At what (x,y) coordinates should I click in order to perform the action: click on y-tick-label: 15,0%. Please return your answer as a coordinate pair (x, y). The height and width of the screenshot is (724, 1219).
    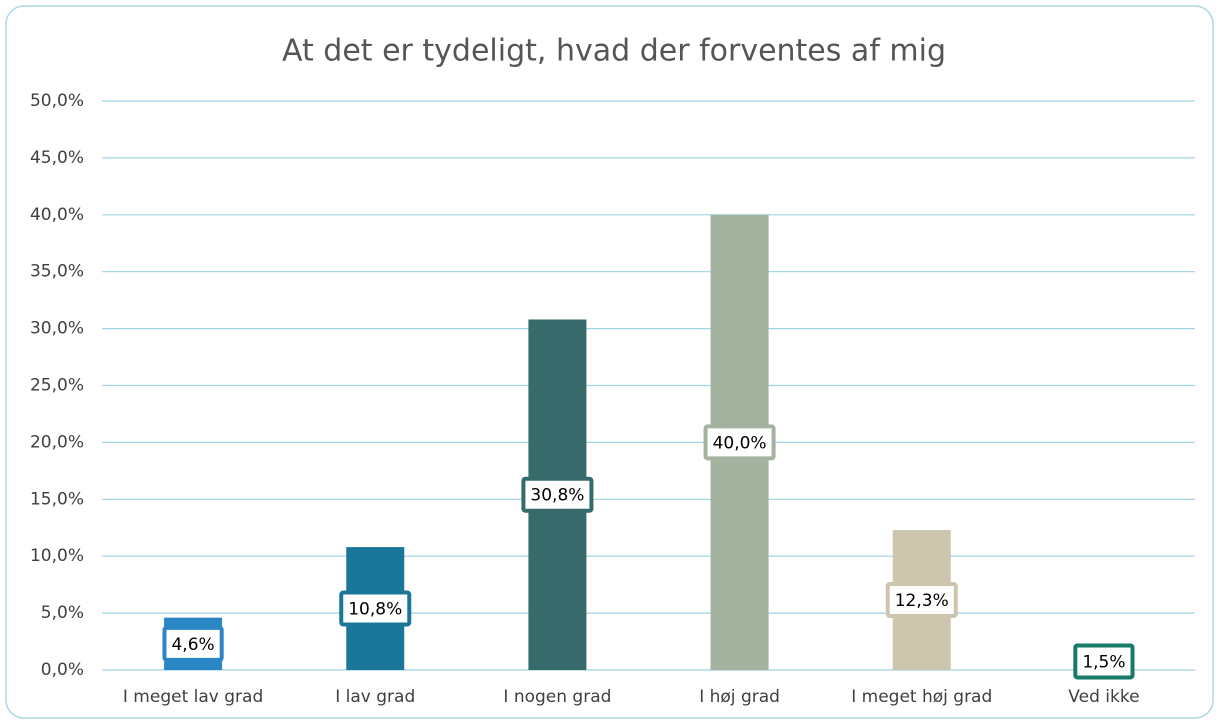
    Looking at the image, I should click on (57, 499).